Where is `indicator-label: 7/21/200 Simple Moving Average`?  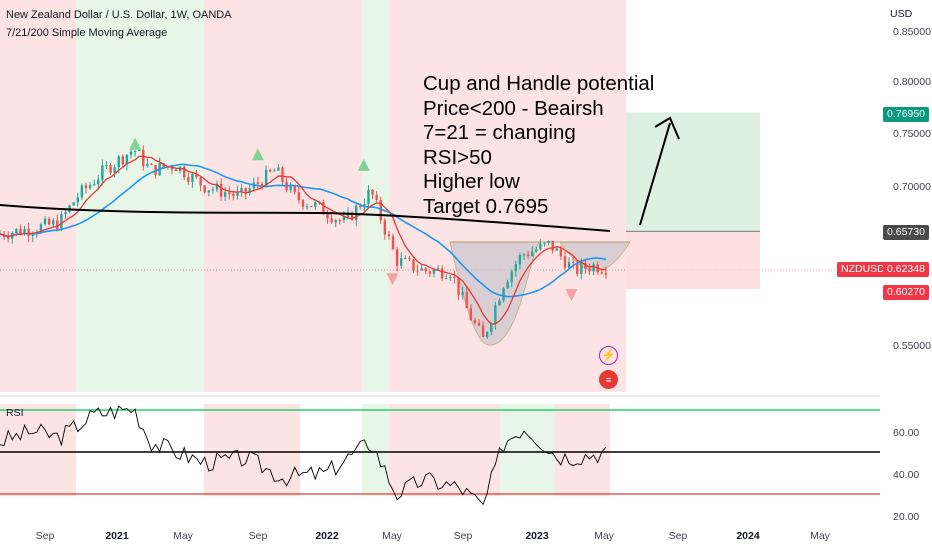 indicator-label: 7/21/200 Simple Moving Average is located at coordinates (87, 33).